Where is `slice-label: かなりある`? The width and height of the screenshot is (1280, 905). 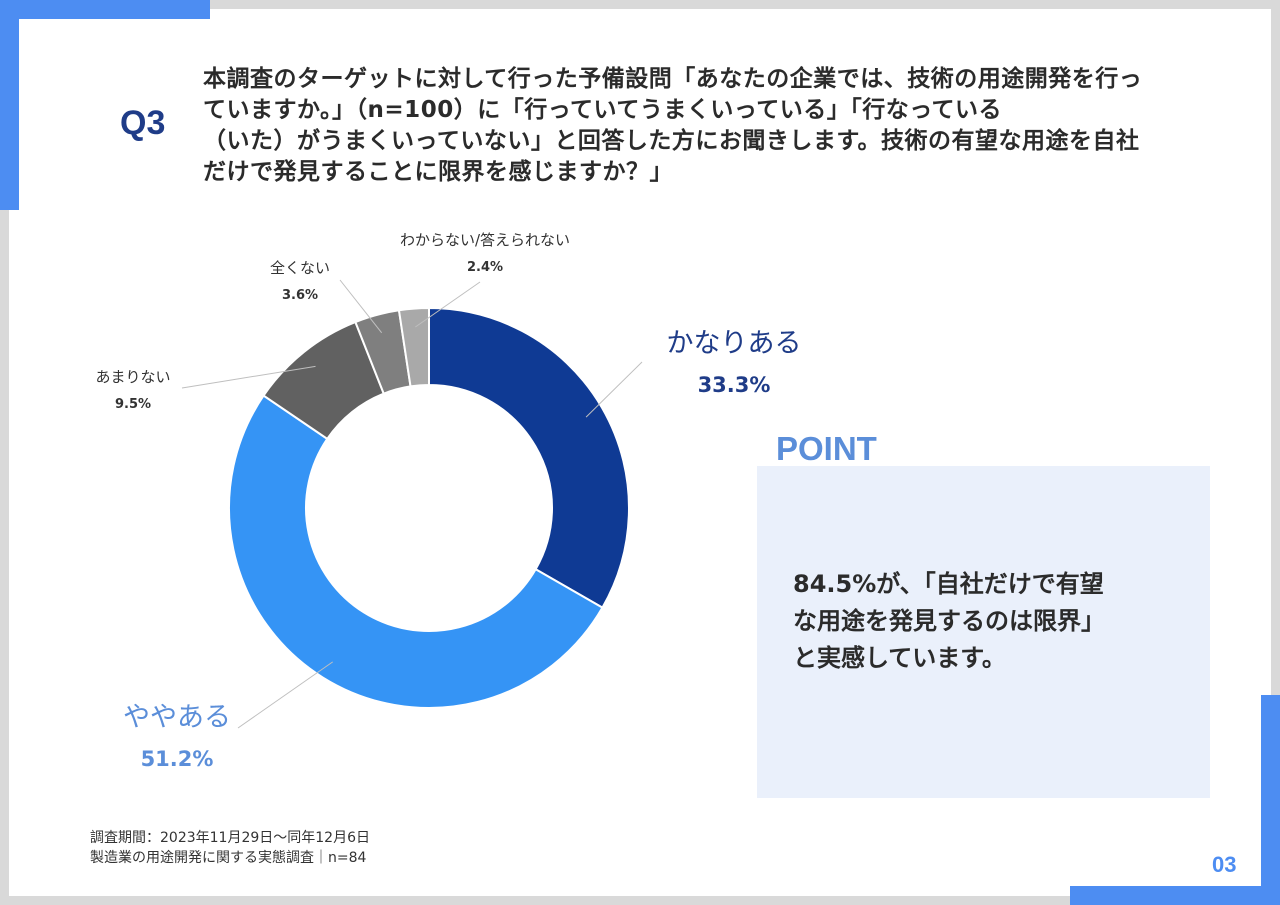 slice-label: かなりある is located at coordinates (734, 343).